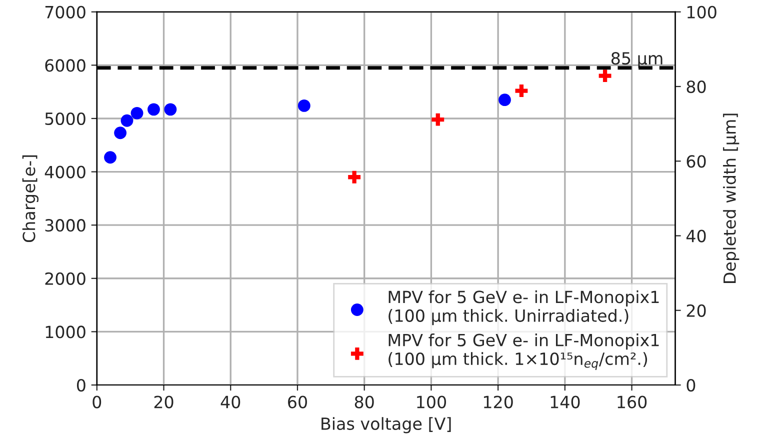 The width and height of the screenshot is (757, 440). Describe the element at coordinates (164, 402) in the screenshot. I see `x-tick-label: 20` at that location.